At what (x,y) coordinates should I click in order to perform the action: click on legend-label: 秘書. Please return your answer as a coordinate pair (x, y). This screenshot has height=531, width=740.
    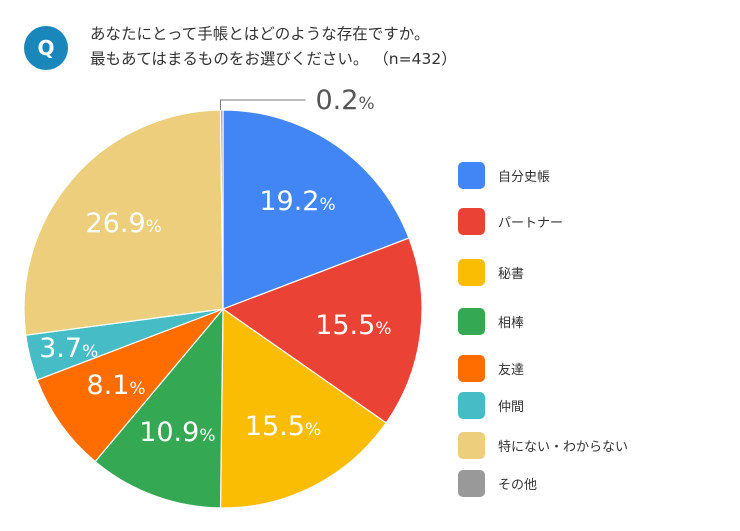
    Looking at the image, I should click on (511, 274).